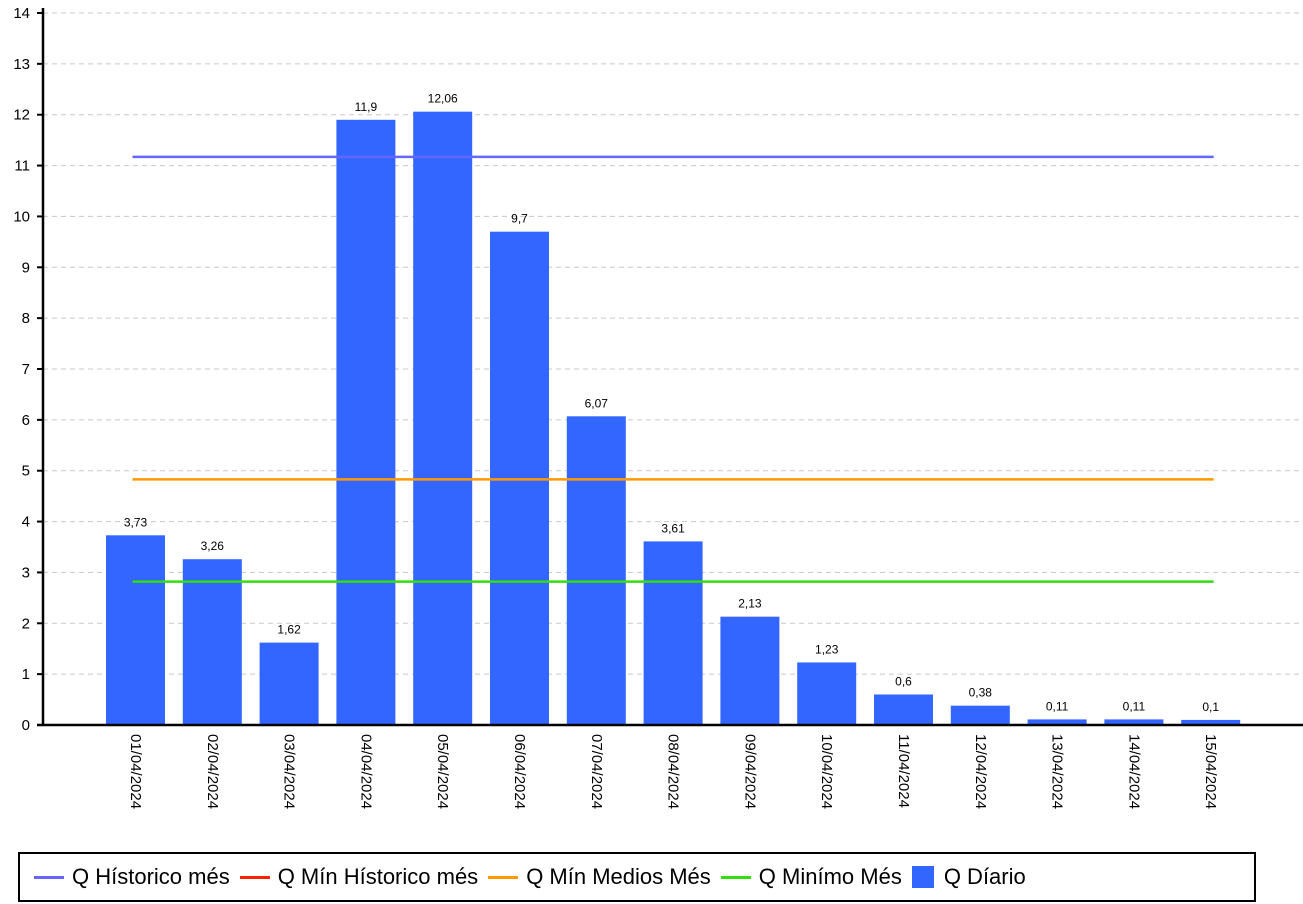  I want to click on y-tick-label: 5, so click(26, 471).